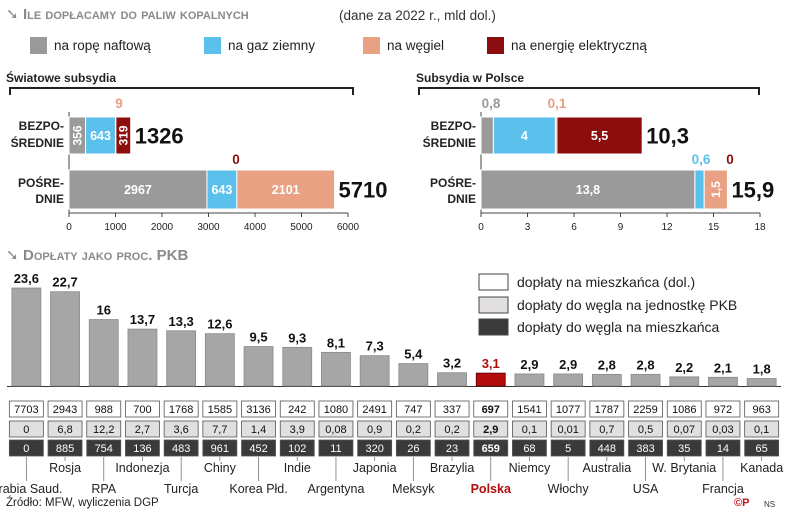 The width and height of the screenshot is (788, 514). Describe the element at coordinates (77, 135) in the screenshot. I see `segment-value-label: 356` at that location.